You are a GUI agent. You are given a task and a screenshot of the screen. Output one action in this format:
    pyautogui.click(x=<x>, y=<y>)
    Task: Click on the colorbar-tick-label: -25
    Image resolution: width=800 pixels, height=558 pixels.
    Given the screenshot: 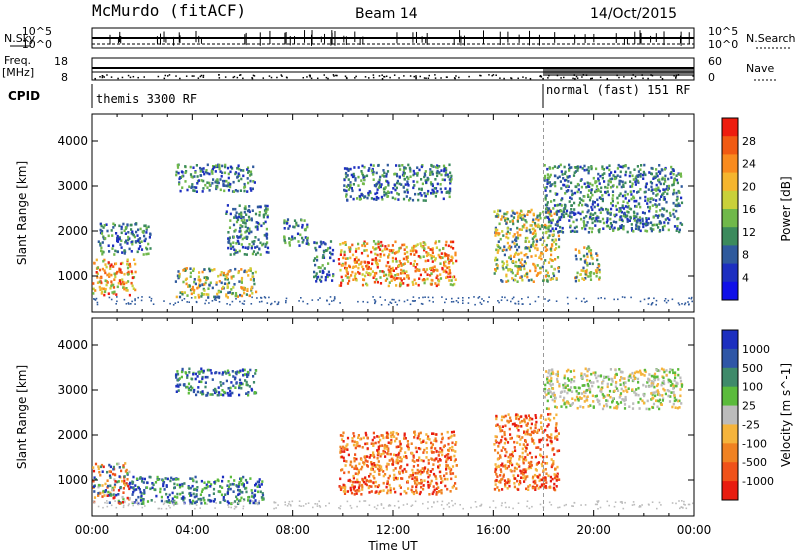 What is the action you would take?
    pyautogui.click(x=751, y=424)
    